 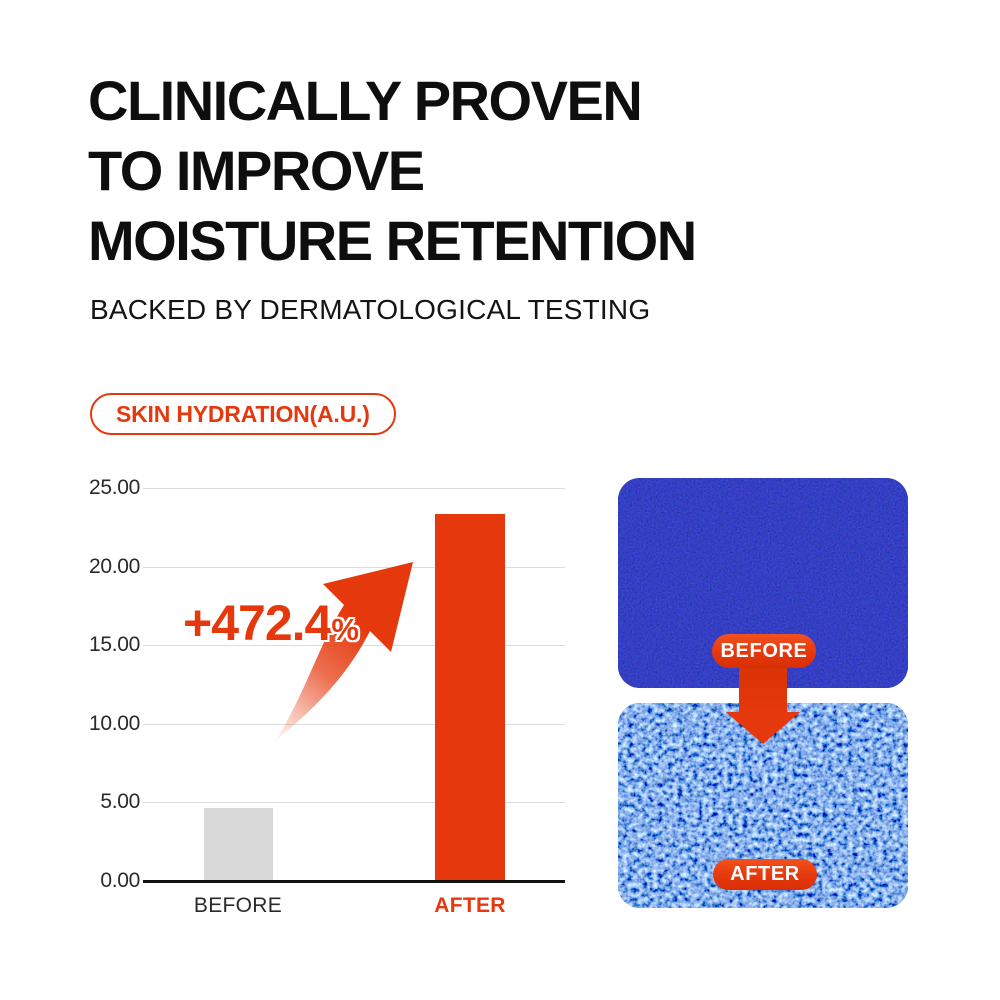 What do you see at coordinates (345, 629) in the screenshot?
I see `percent-sign: %` at bounding box center [345, 629].